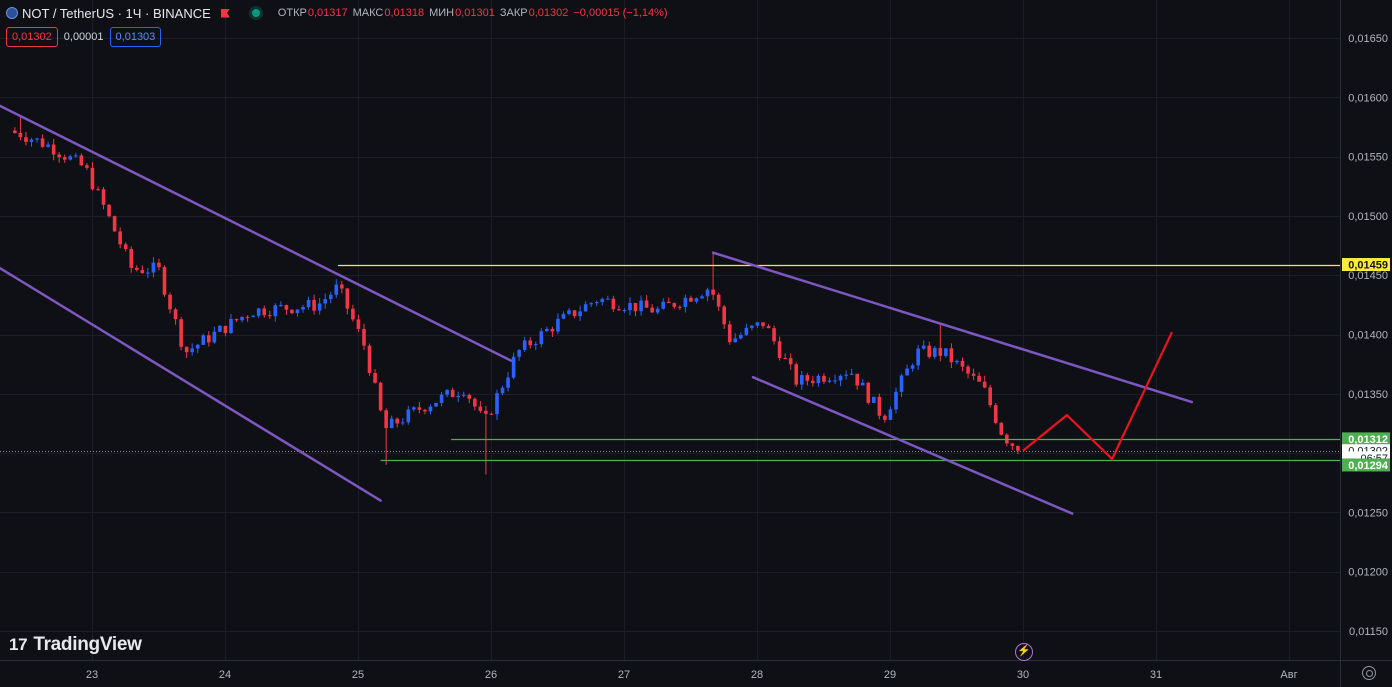  Describe the element at coordinates (225, 13) in the screenshot. I see `flag-icon` at that location.